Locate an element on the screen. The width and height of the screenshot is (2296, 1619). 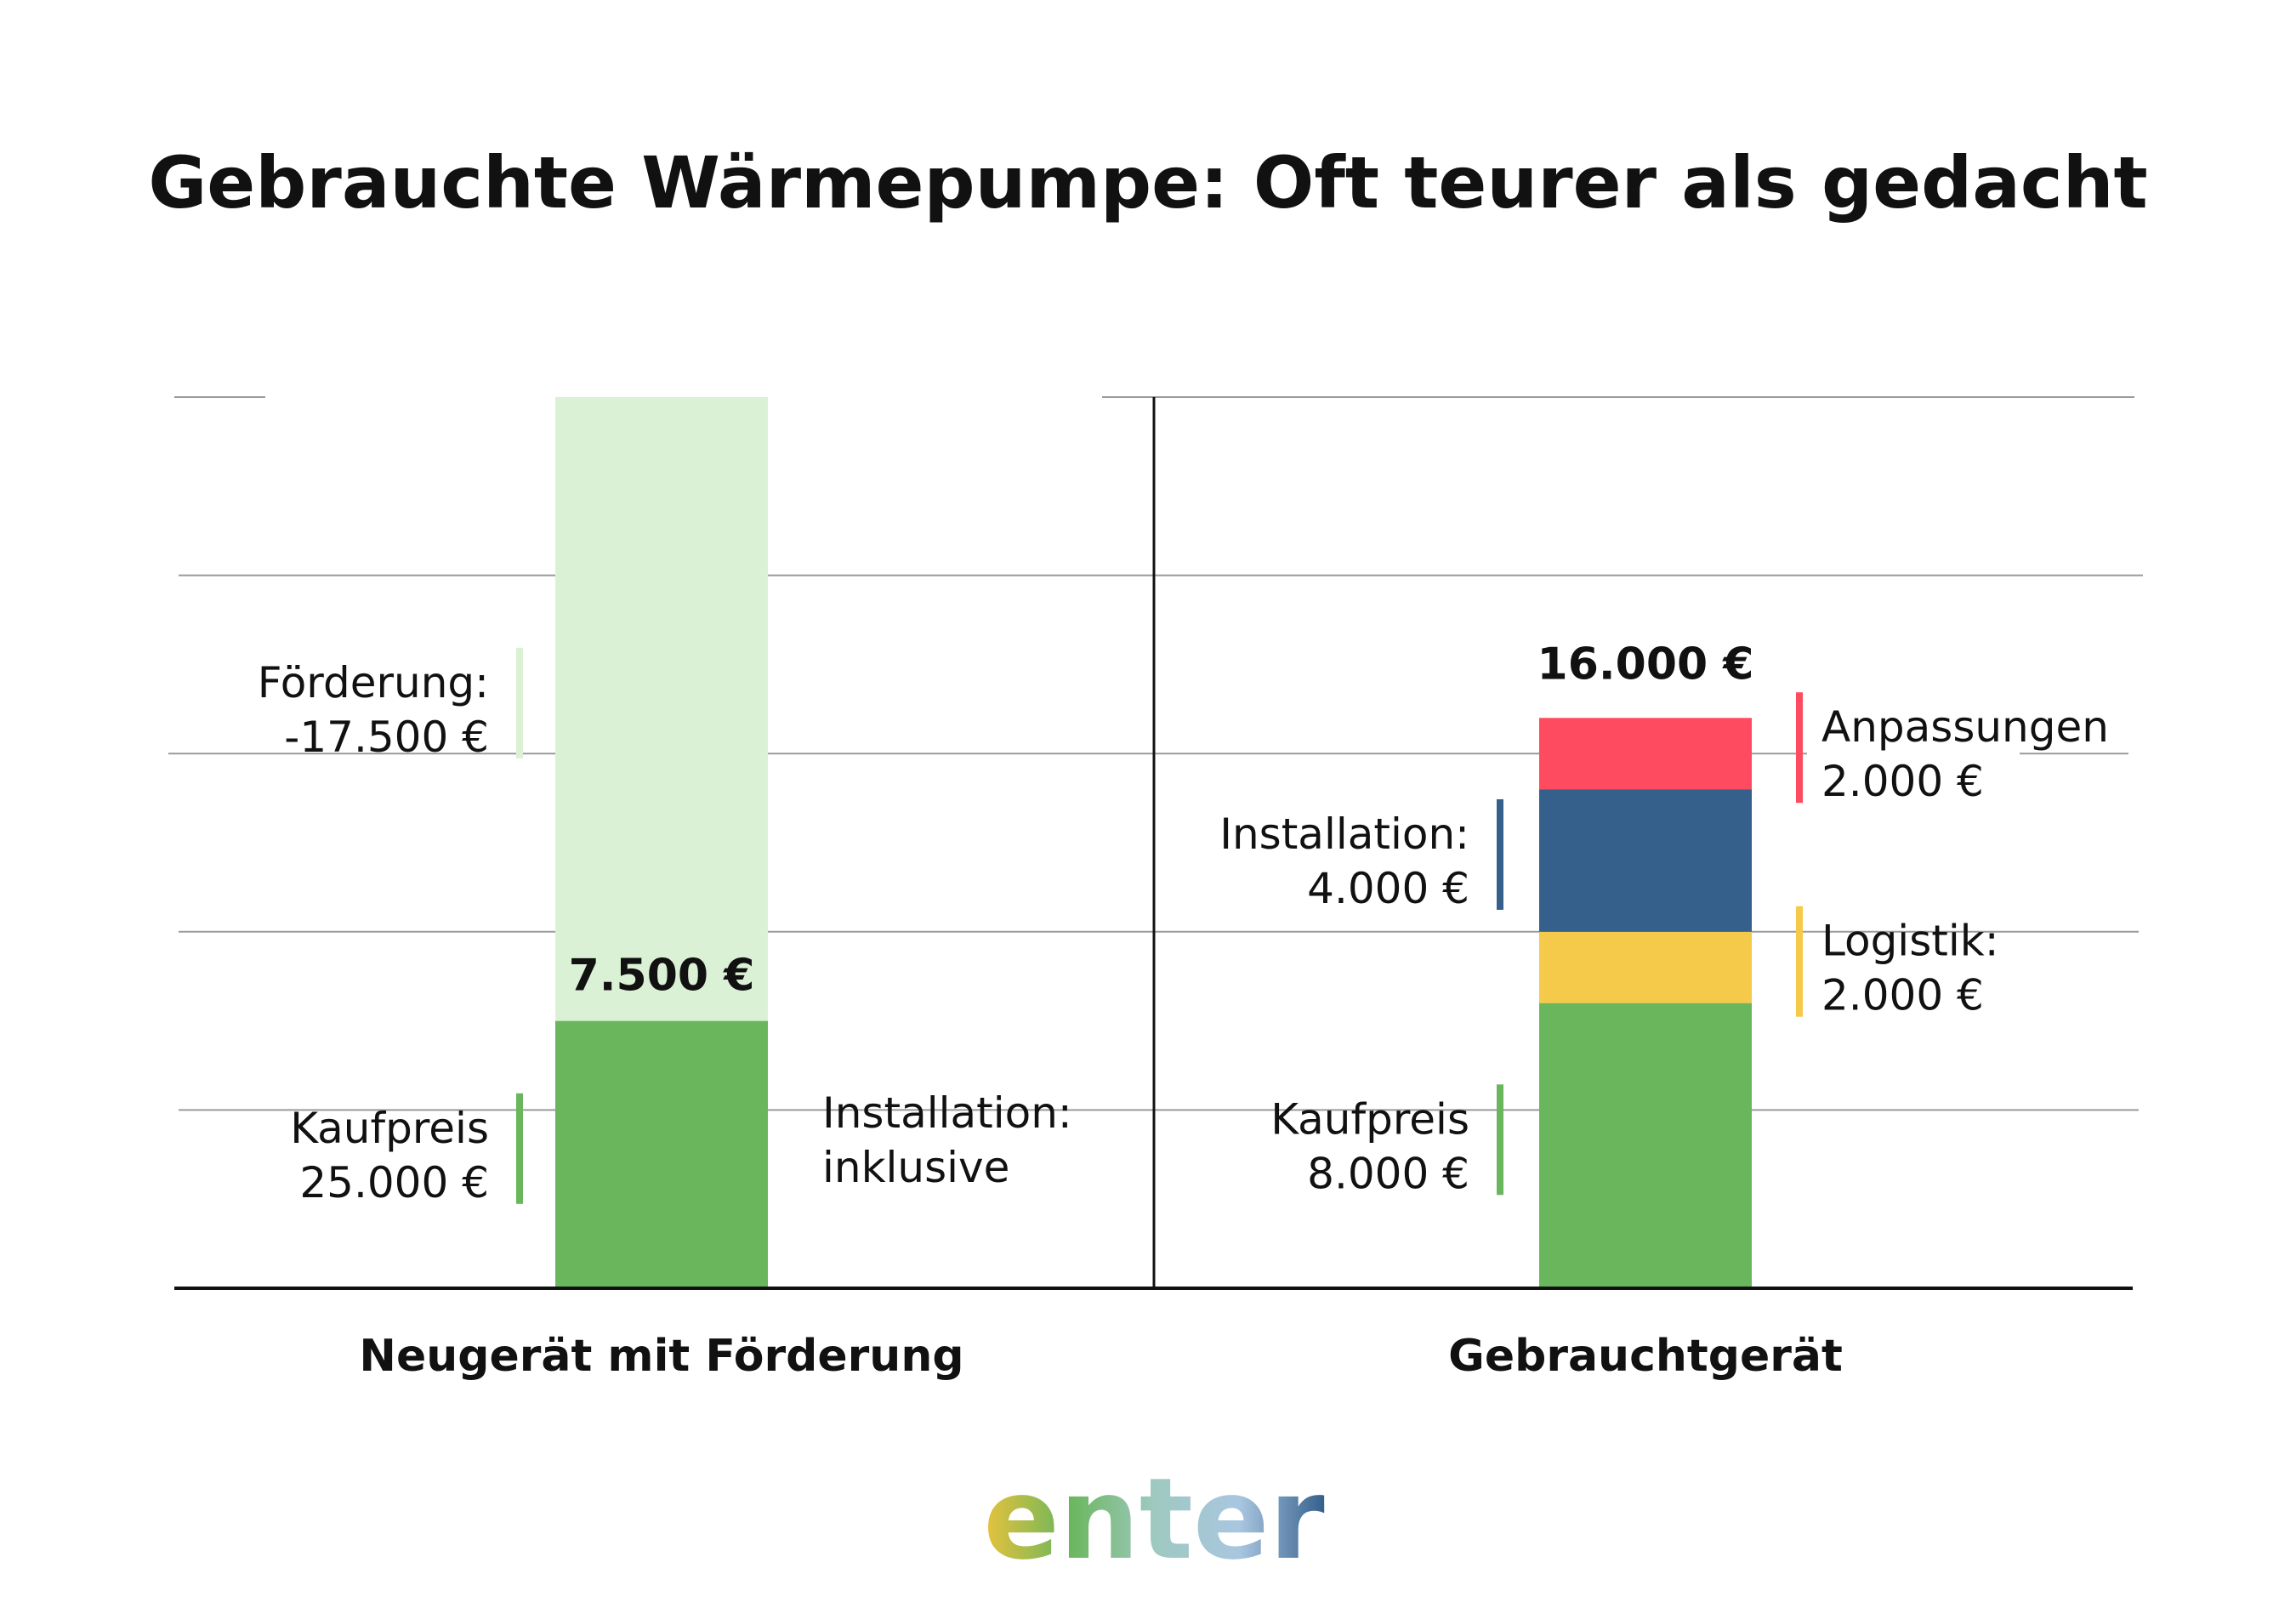
bar-1-foerderung is located at coordinates (661, 709).